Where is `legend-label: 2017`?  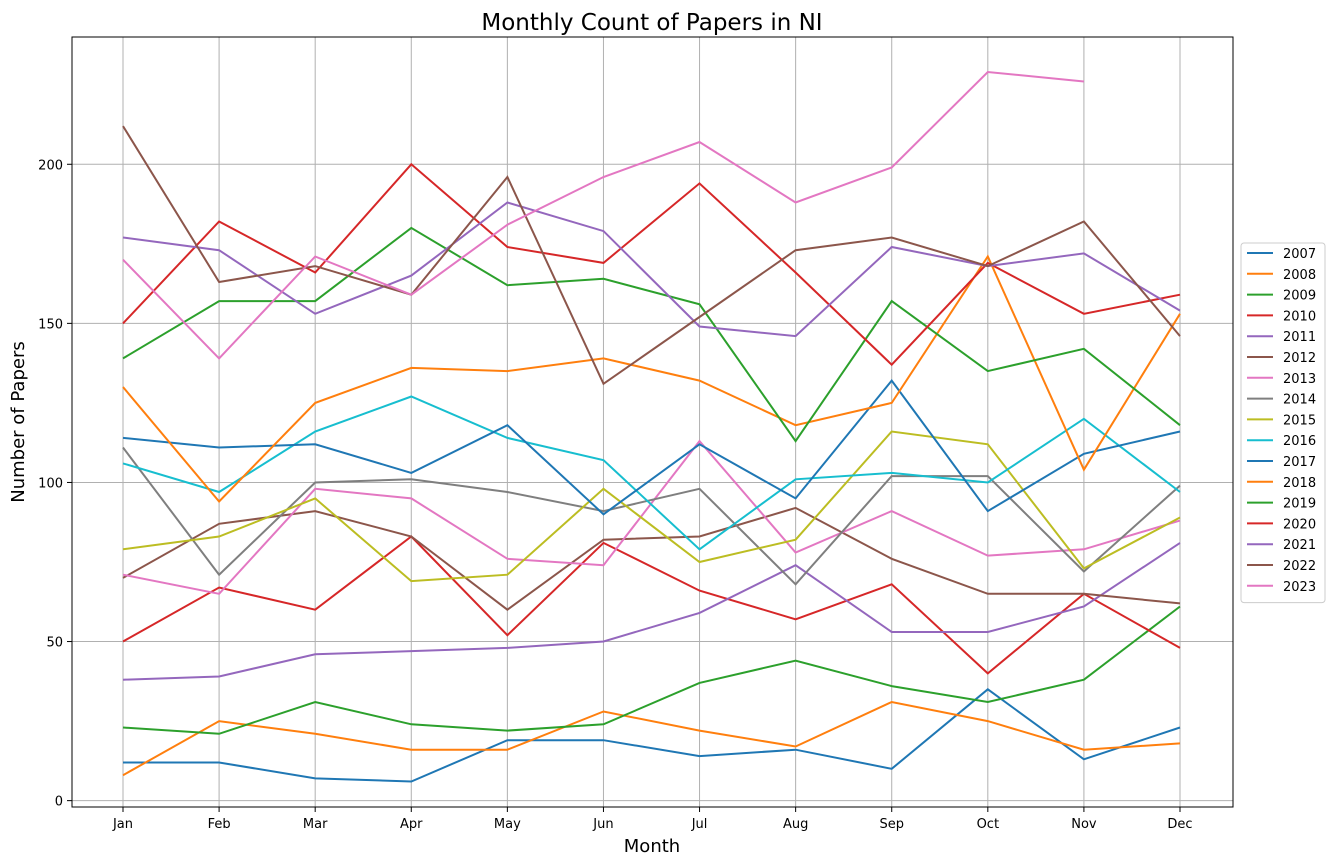
legend-label: 2017 is located at coordinates (1299, 462).